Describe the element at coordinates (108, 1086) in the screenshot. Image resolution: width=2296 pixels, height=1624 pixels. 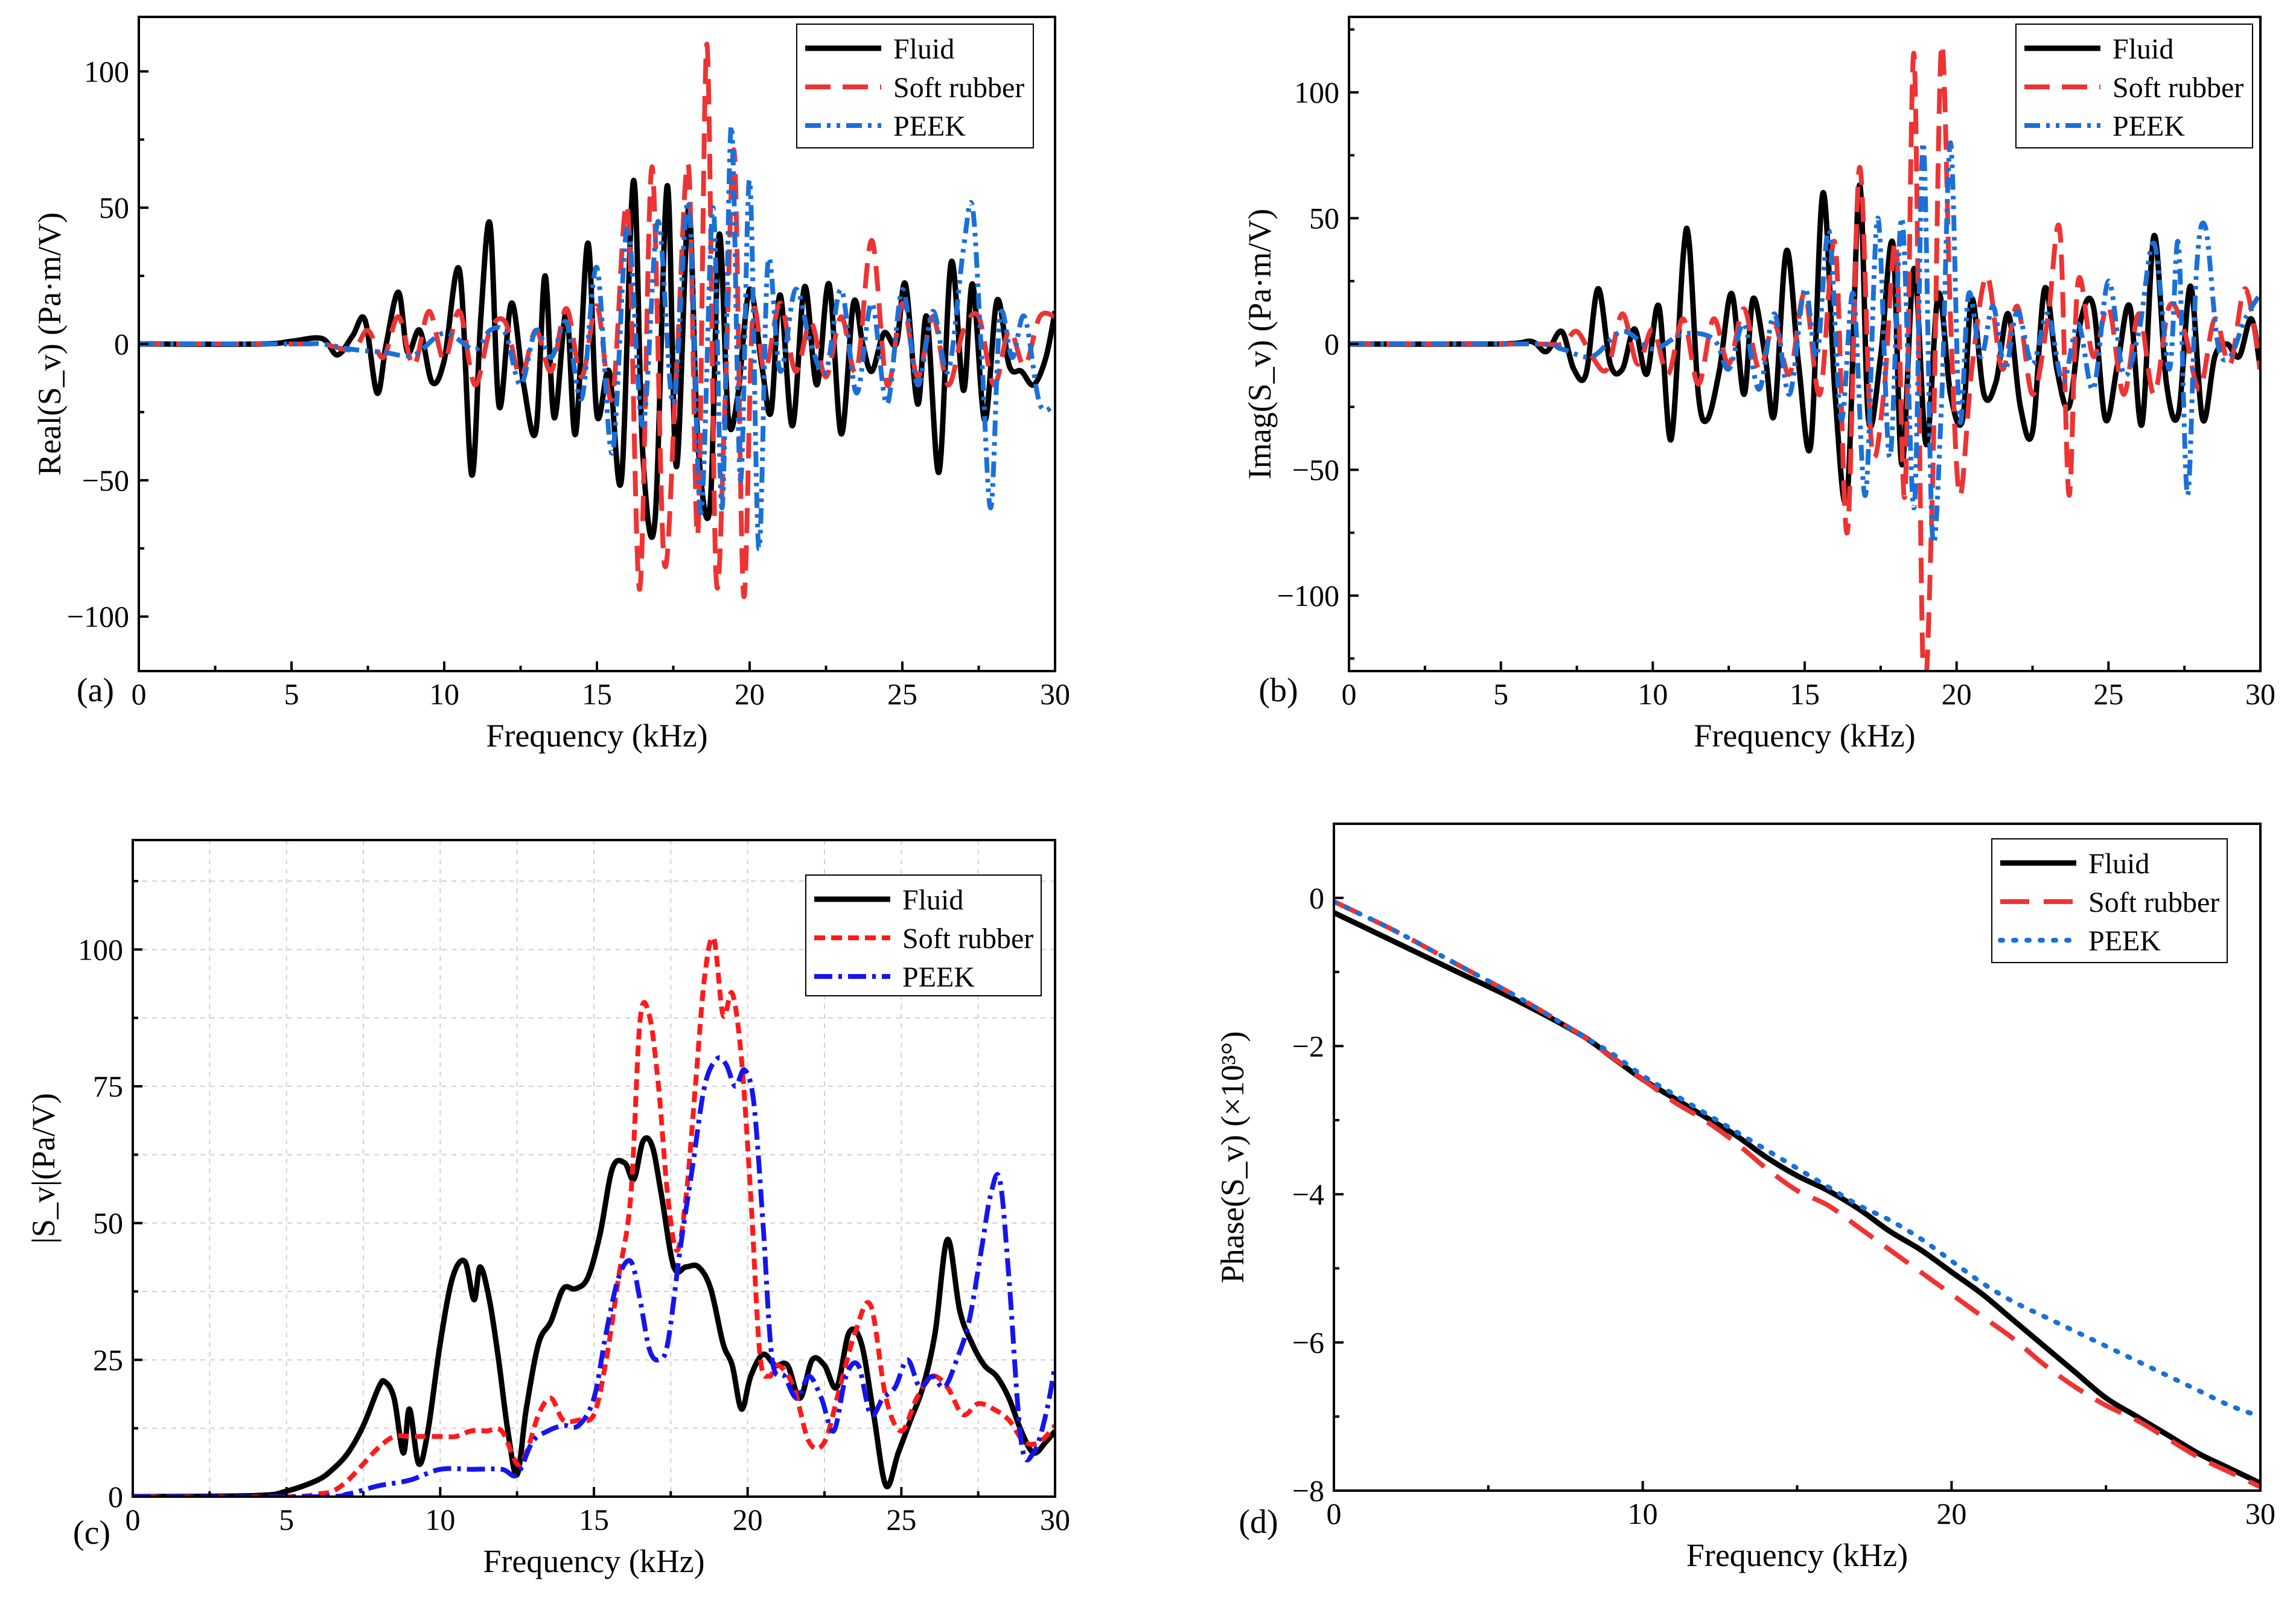
I see `y-tick-label: 75` at that location.